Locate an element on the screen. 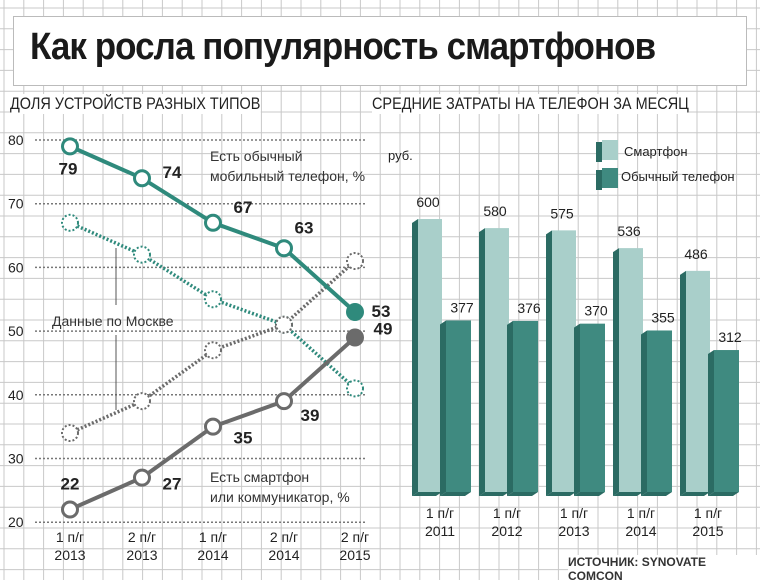 Image resolution: width=760 pixels, height=583 pixels. x-tick-label: 2012 is located at coordinates (506, 531).